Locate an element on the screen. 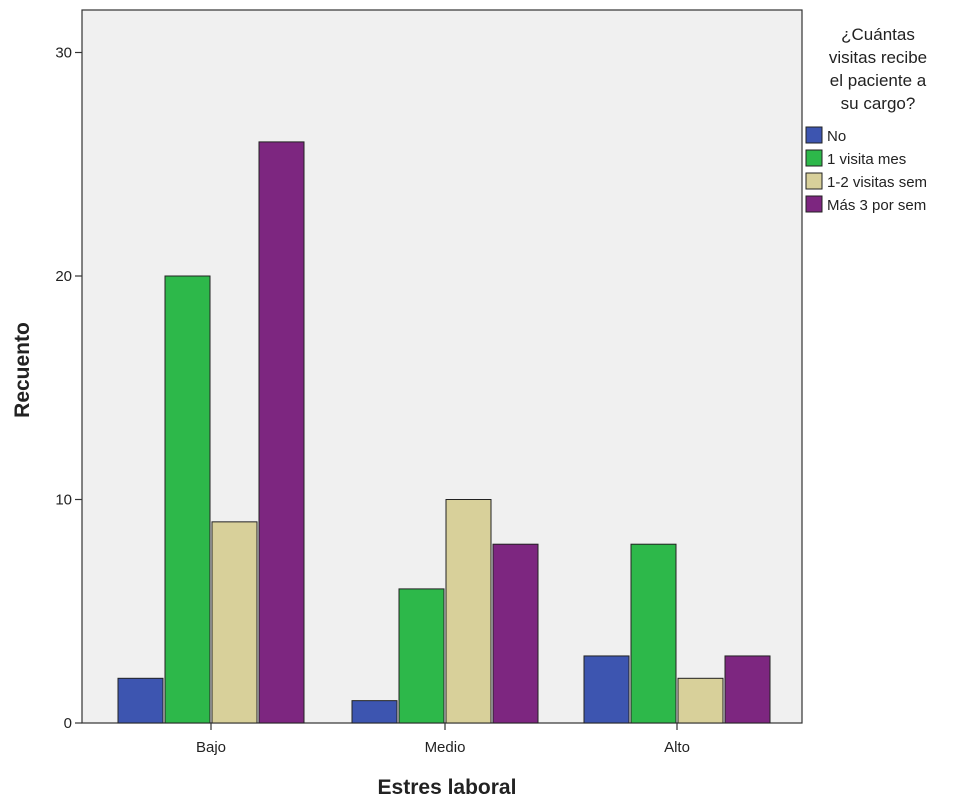 This screenshot has width=960, height=805. y-tick-label: 20 is located at coordinates (63, 276).